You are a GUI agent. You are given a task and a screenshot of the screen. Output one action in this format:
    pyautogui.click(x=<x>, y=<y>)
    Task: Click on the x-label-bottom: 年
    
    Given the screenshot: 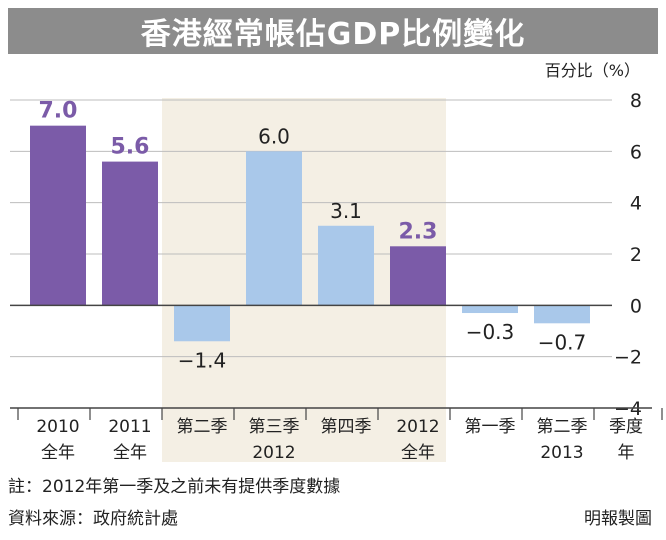 What is the action you would take?
    pyautogui.click(x=626, y=453)
    